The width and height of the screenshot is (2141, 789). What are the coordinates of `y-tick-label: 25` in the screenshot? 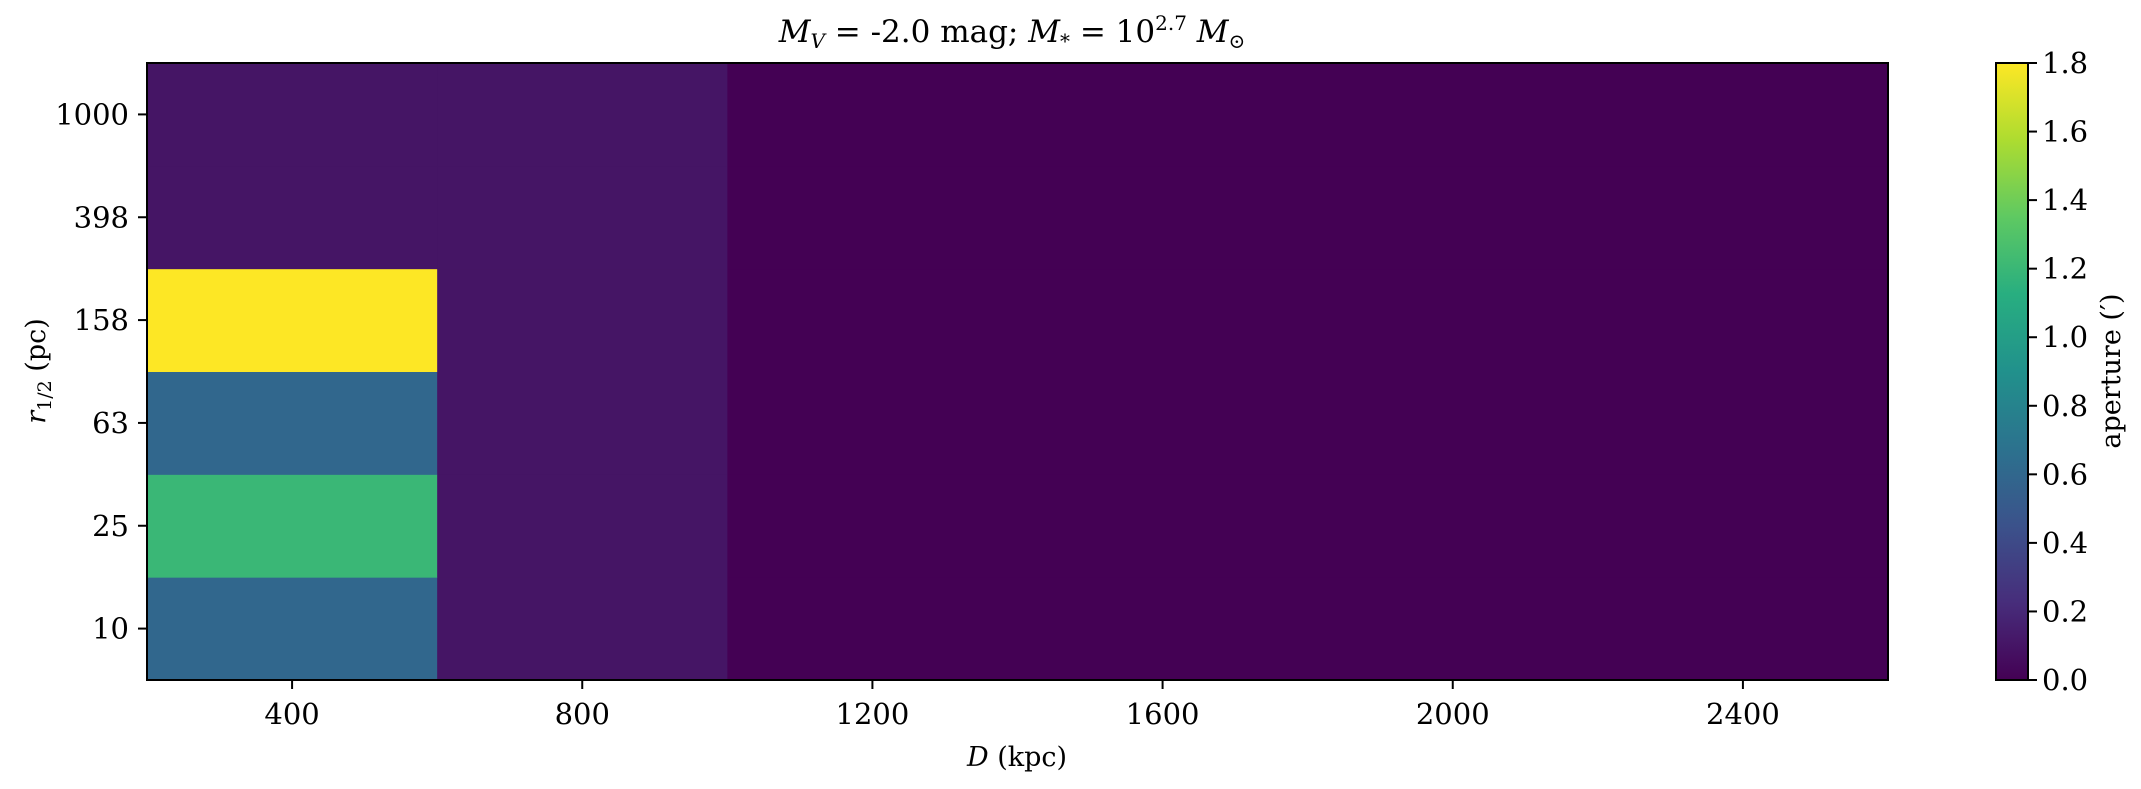 It's located at (110, 526).